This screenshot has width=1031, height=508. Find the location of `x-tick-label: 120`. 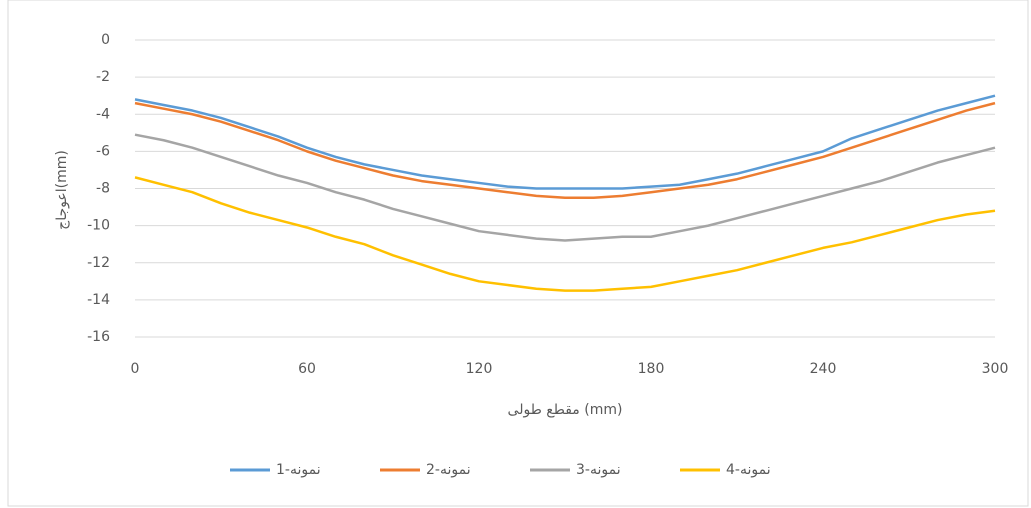

x-tick-label: 120 is located at coordinates (479, 369).